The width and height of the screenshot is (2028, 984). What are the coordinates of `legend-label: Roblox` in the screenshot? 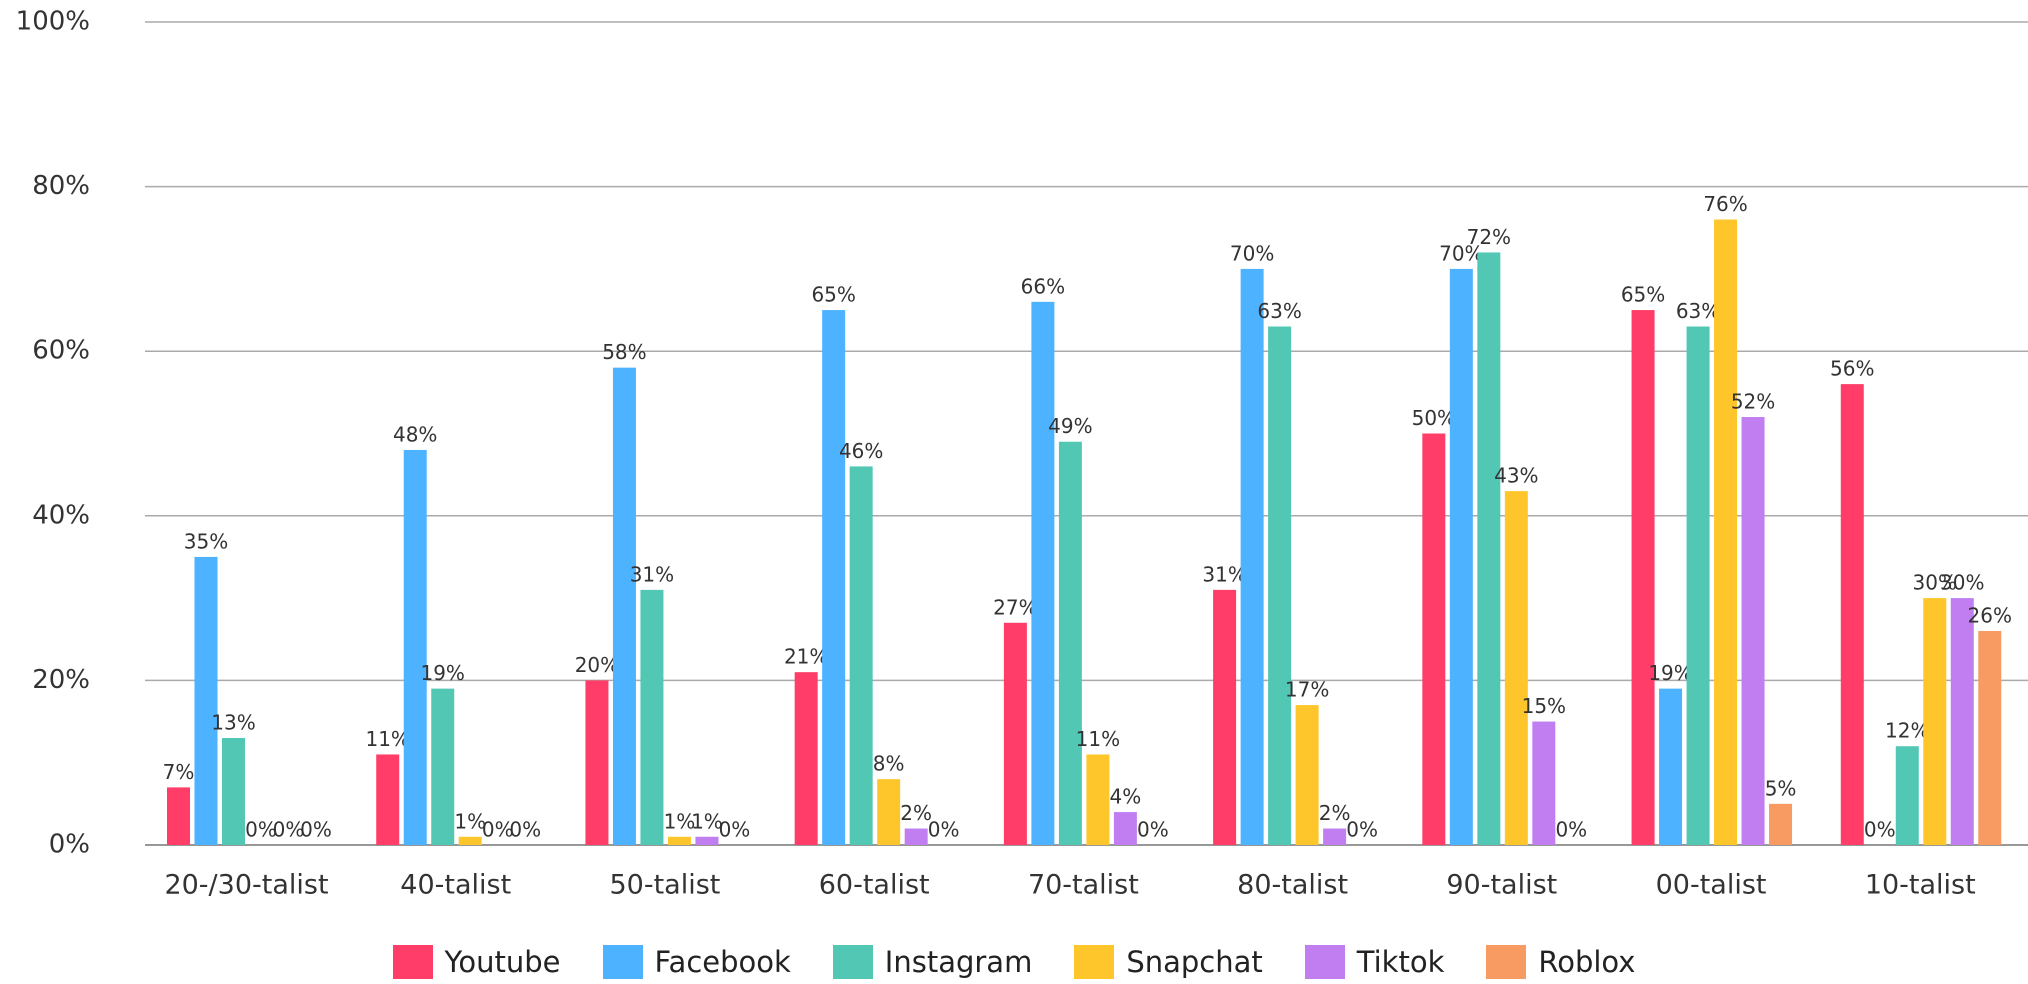 It's located at (1587, 962).